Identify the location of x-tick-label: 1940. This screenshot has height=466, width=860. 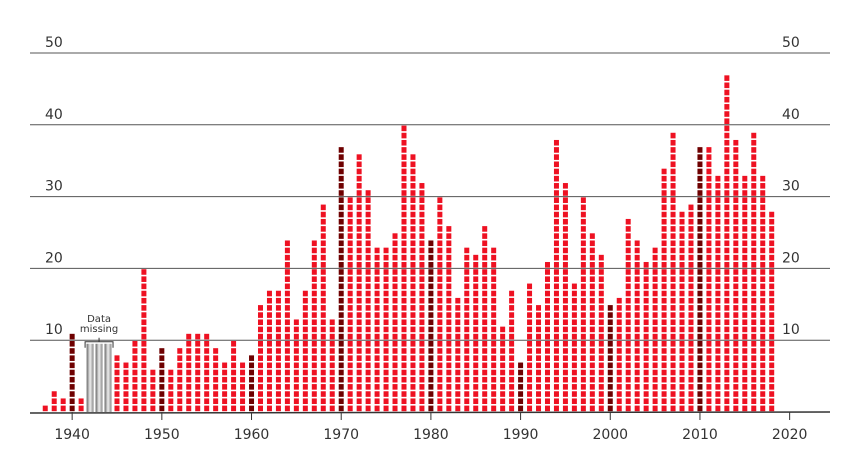
(72, 435).